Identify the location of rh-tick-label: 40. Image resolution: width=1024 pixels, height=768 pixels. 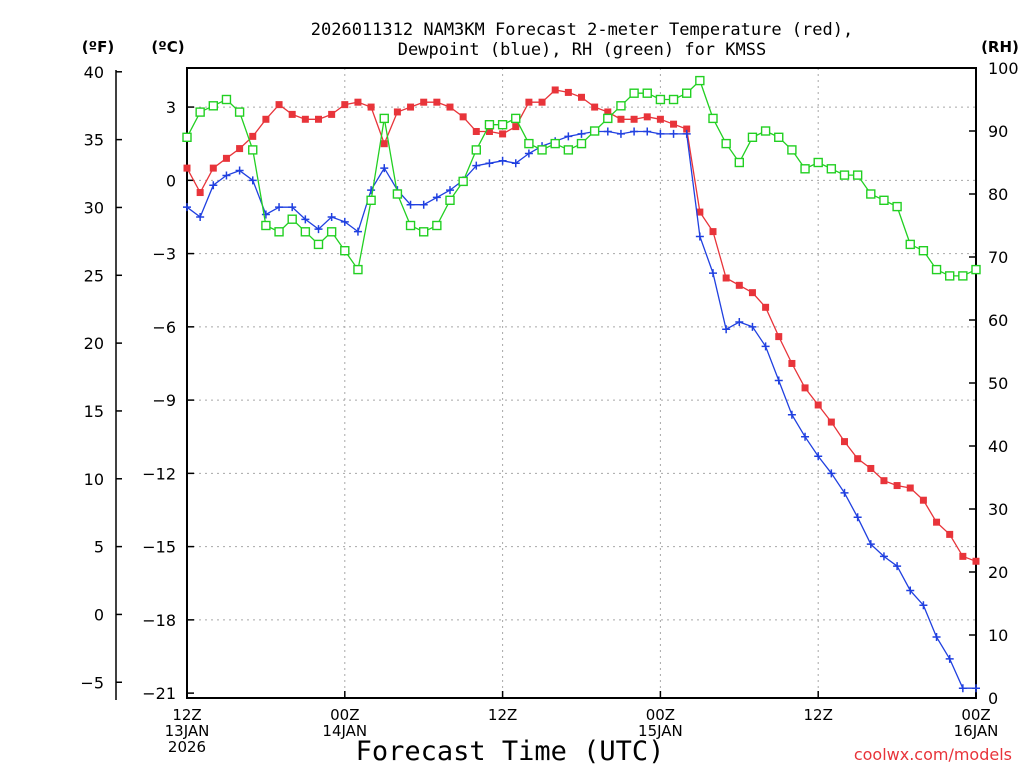
(998, 446).